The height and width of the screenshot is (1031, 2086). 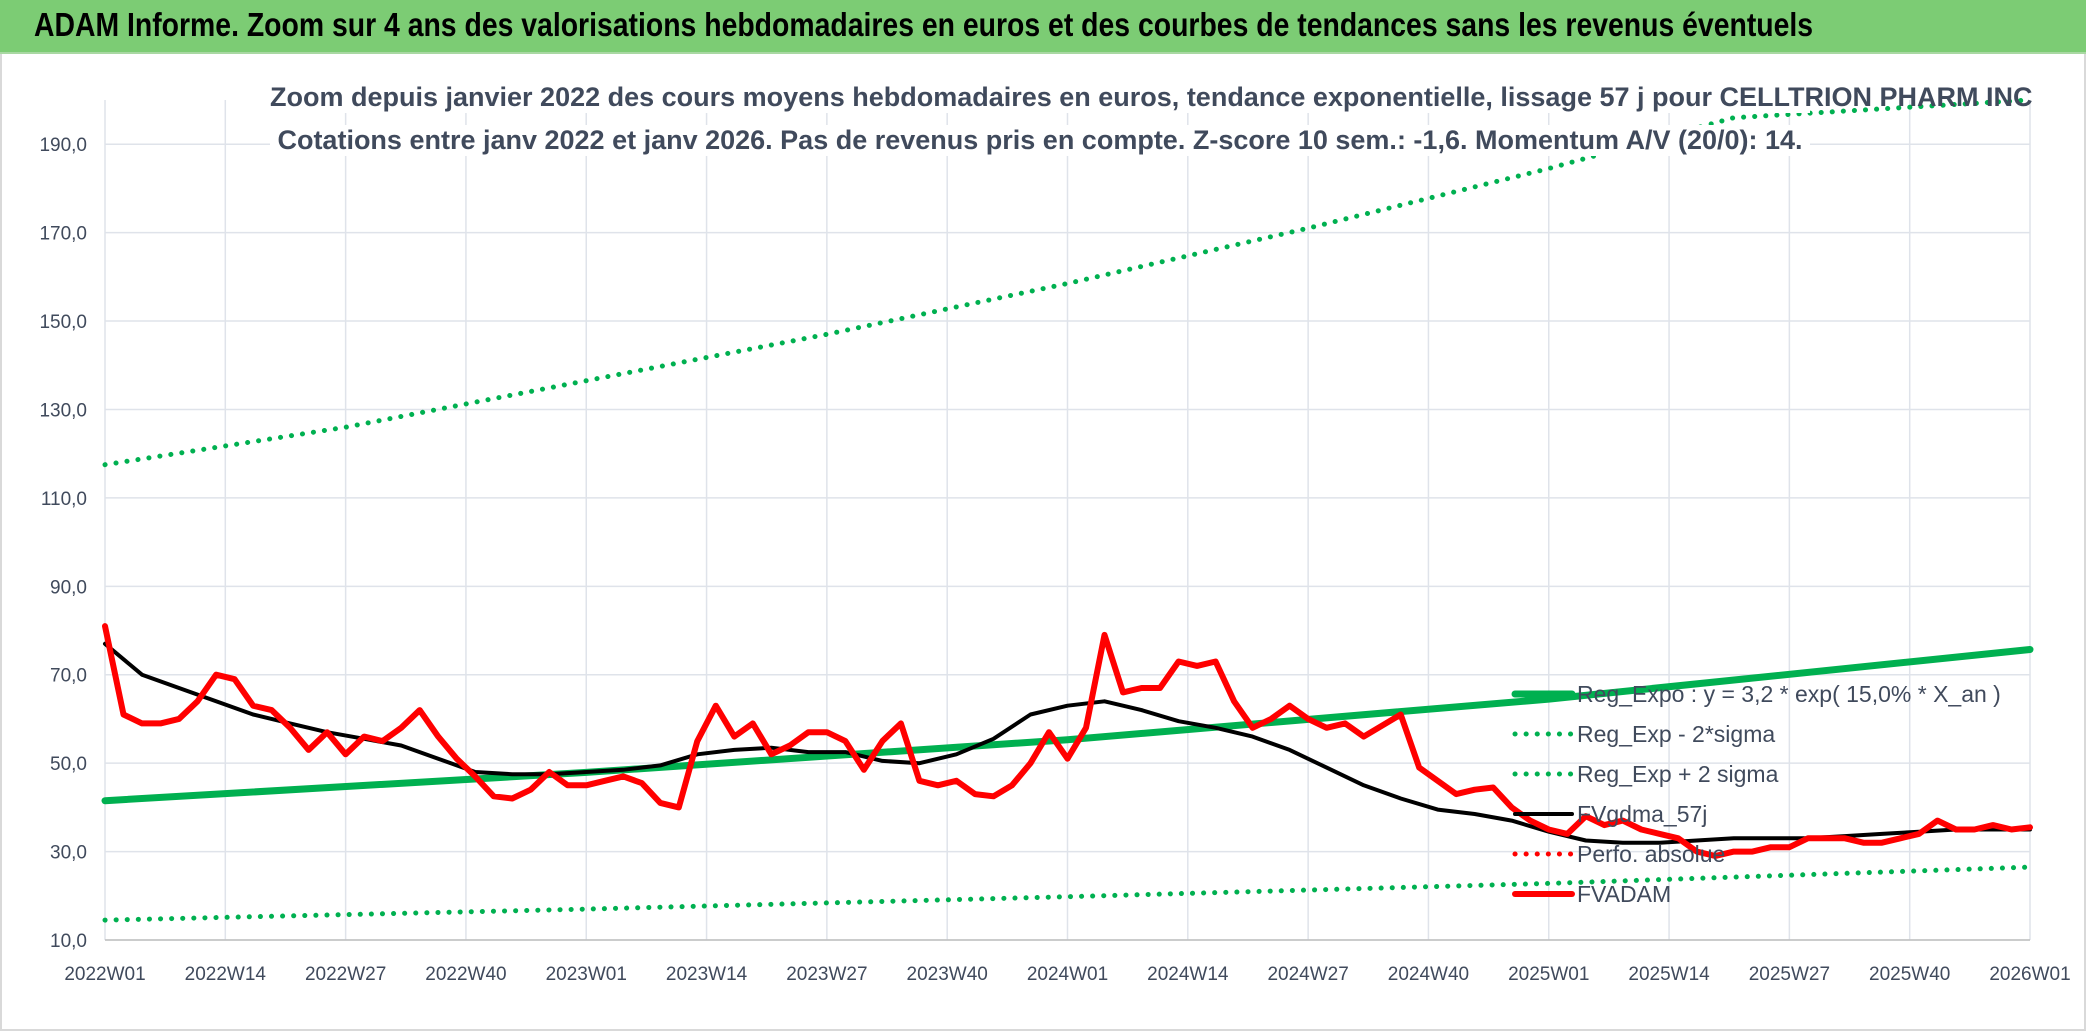 What do you see at coordinates (68, 764) in the screenshot?
I see `y-tick-label: 50,0` at bounding box center [68, 764].